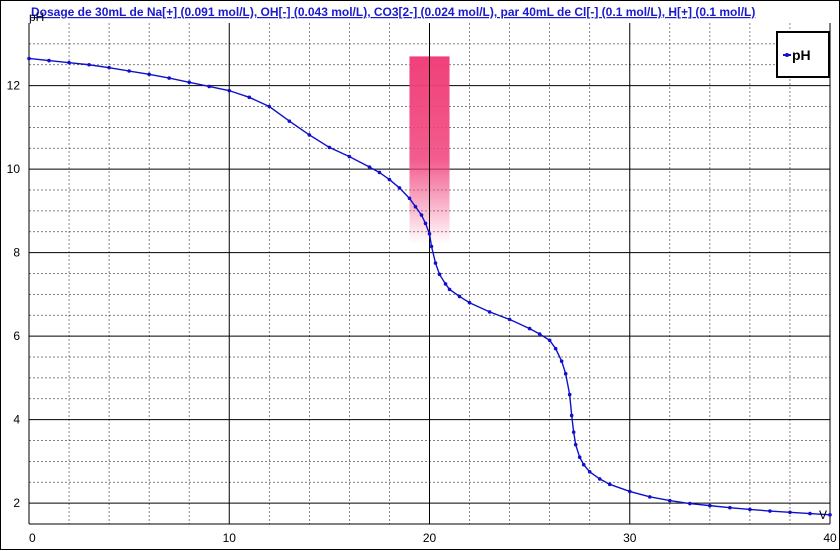  Describe the element at coordinates (630, 538) in the screenshot. I see `x-tick-label: 30` at that location.